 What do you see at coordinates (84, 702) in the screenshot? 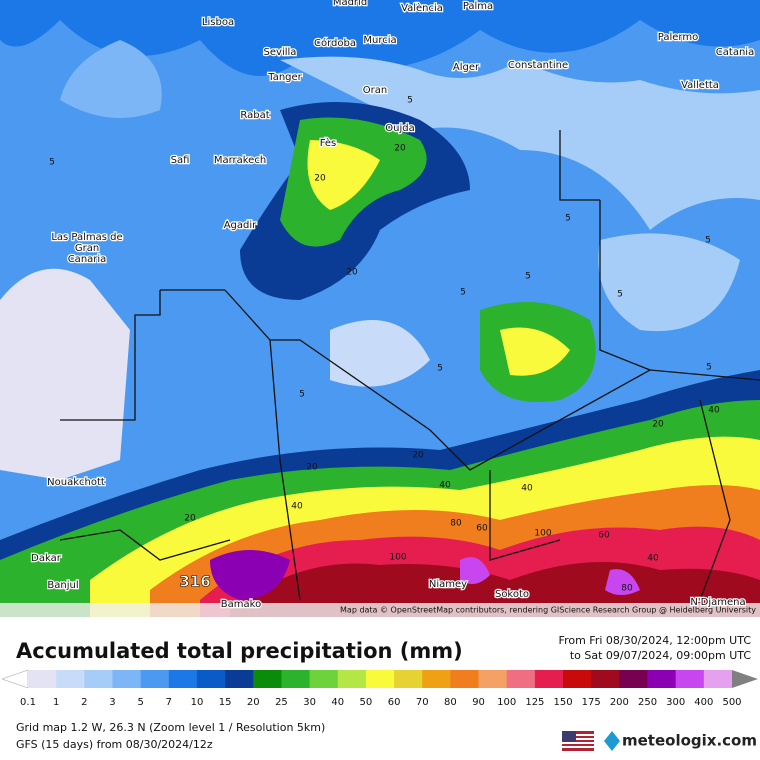
I see `scale-label: 2` at bounding box center [84, 702].